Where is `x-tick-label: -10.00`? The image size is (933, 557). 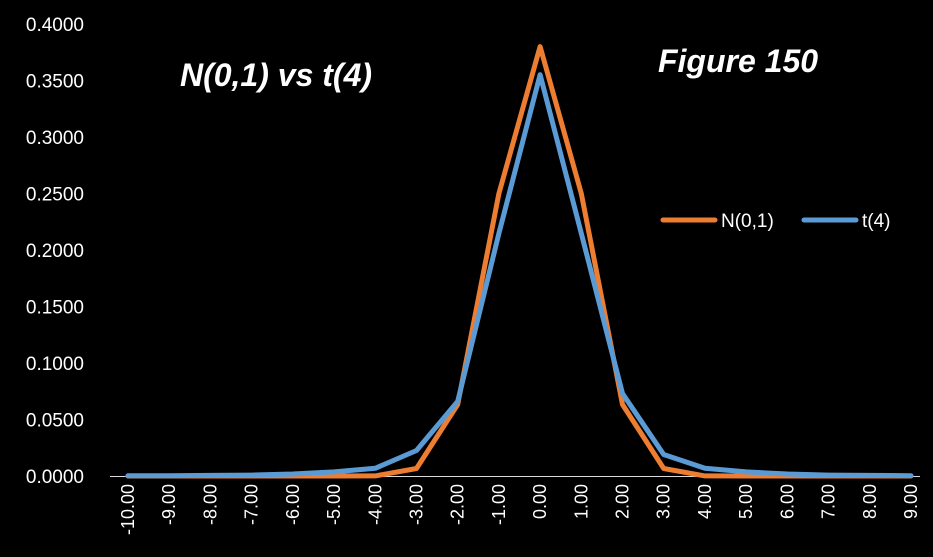 x-tick-label: -10.00 is located at coordinates (128, 509).